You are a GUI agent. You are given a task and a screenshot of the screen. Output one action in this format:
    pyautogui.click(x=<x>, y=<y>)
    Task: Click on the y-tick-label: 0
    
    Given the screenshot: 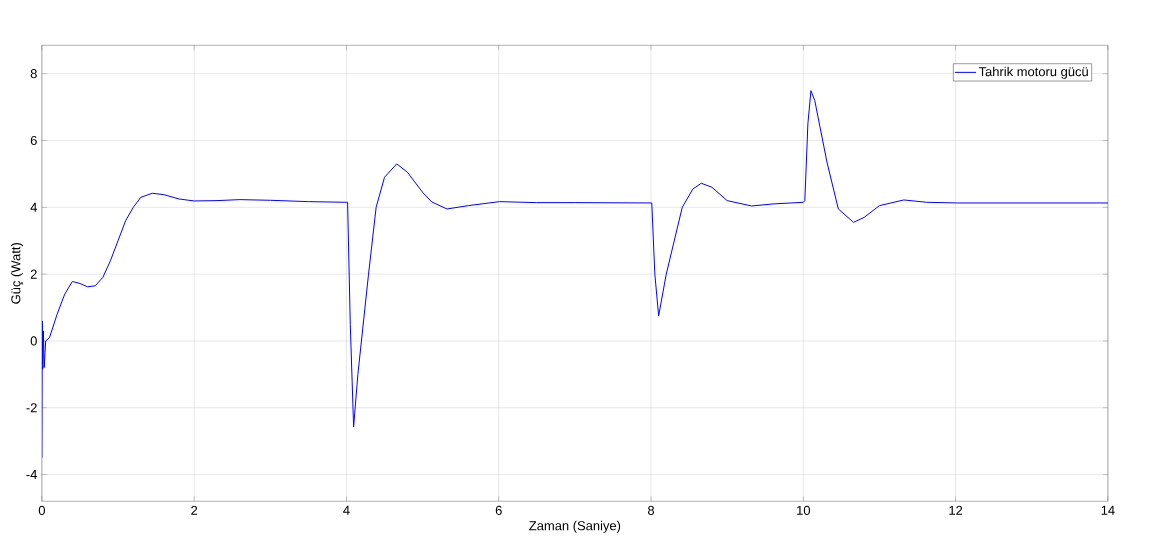 What is the action you would take?
    pyautogui.click(x=33, y=341)
    